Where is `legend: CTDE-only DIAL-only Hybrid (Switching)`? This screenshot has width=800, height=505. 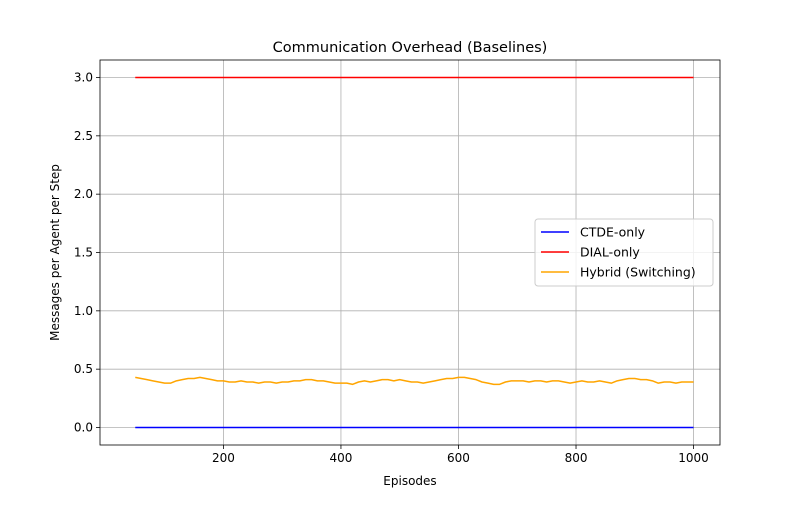
legend: CTDE-only DIAL-only Hybrid (Switching) is located at coordinates (624, 252).